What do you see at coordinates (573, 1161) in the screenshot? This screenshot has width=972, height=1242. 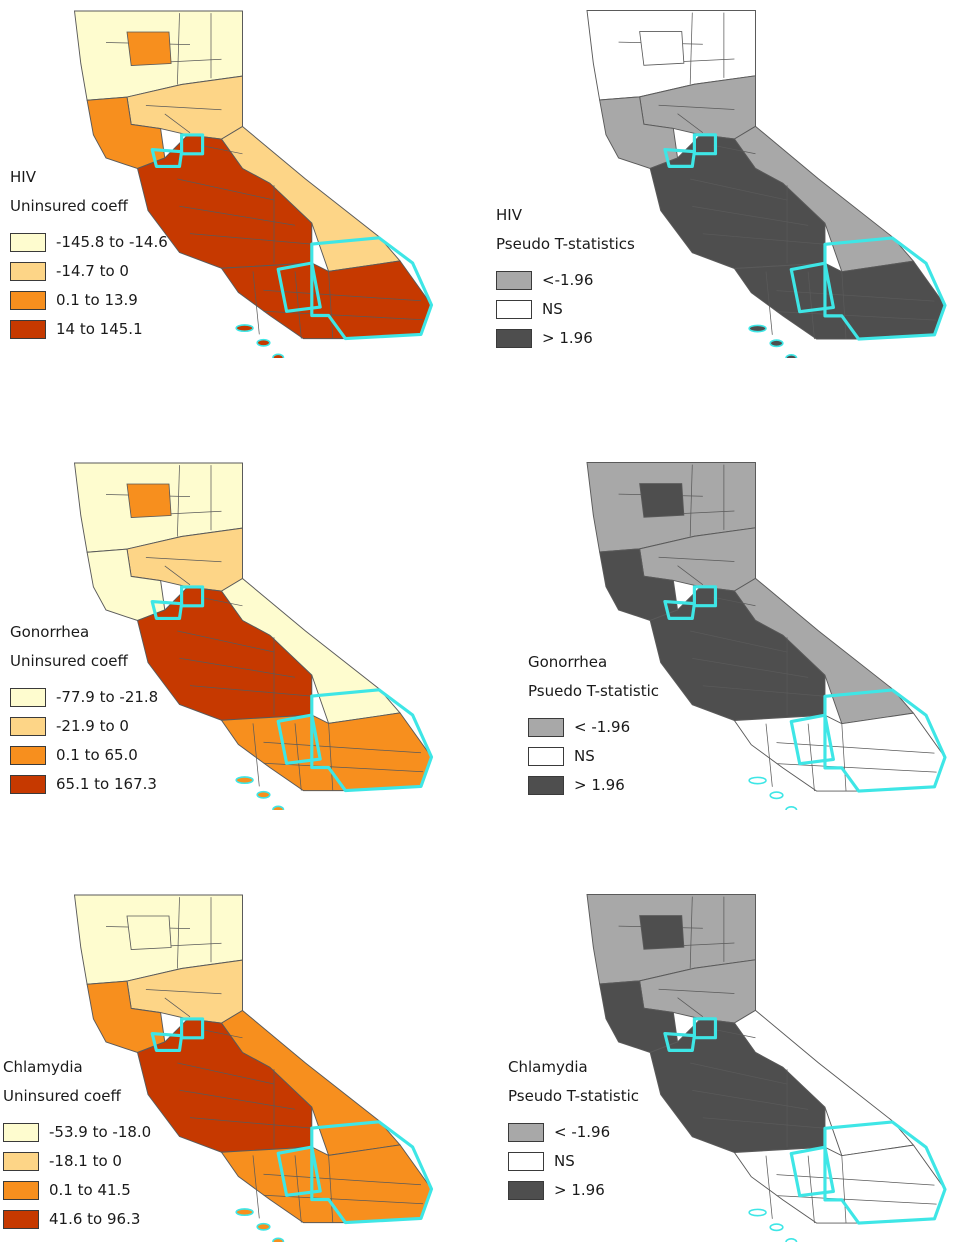 I see `legend-item: NS` at bounding box center [573, 1161].